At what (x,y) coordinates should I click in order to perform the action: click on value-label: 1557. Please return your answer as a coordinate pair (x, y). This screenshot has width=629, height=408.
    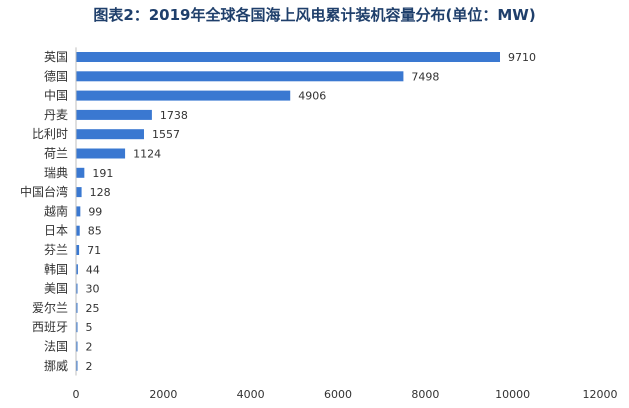
    Looking at the image, I should click on (166, 134).